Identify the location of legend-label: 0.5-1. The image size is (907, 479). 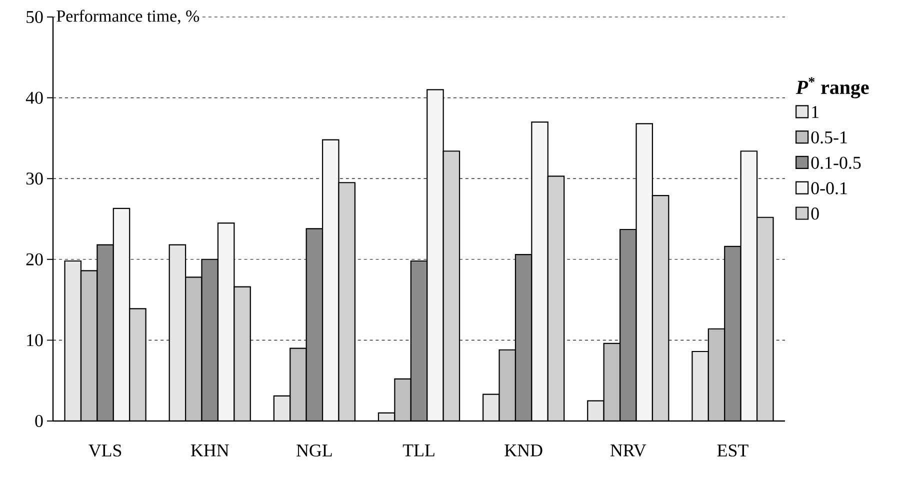
(829, 137).